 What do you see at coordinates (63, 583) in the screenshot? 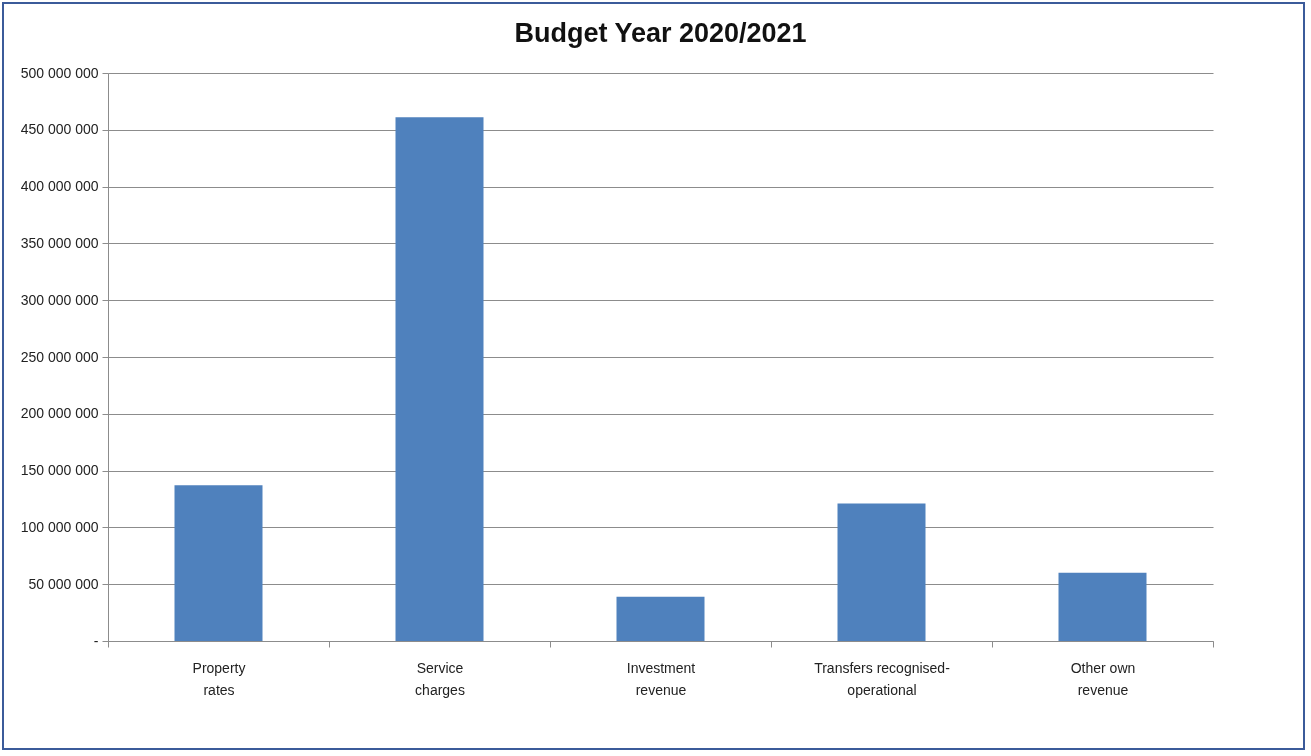
I see `y-tick-label: 50 000 000` at bounding box center [63, 583].